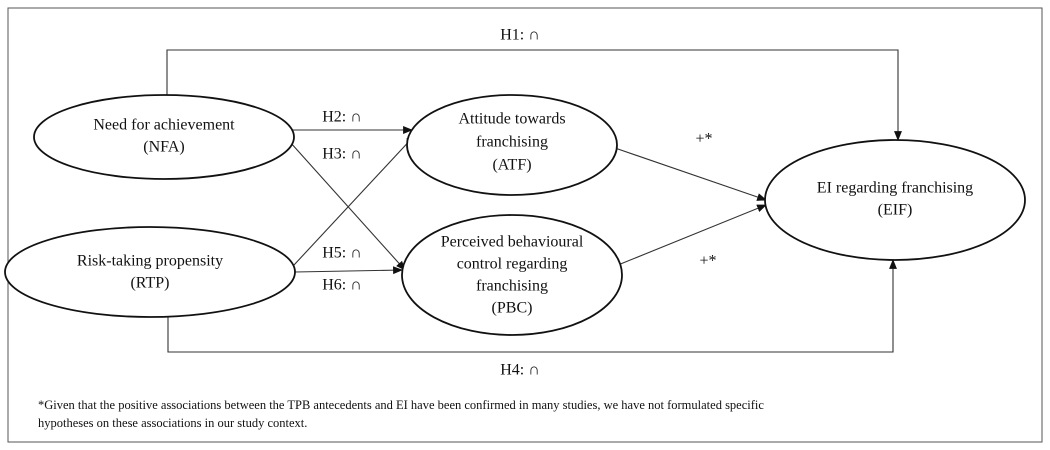  What do you see at coordinates (895, 200) in the screenshot?
I see `node-eif` at bounding box center [895, 200].